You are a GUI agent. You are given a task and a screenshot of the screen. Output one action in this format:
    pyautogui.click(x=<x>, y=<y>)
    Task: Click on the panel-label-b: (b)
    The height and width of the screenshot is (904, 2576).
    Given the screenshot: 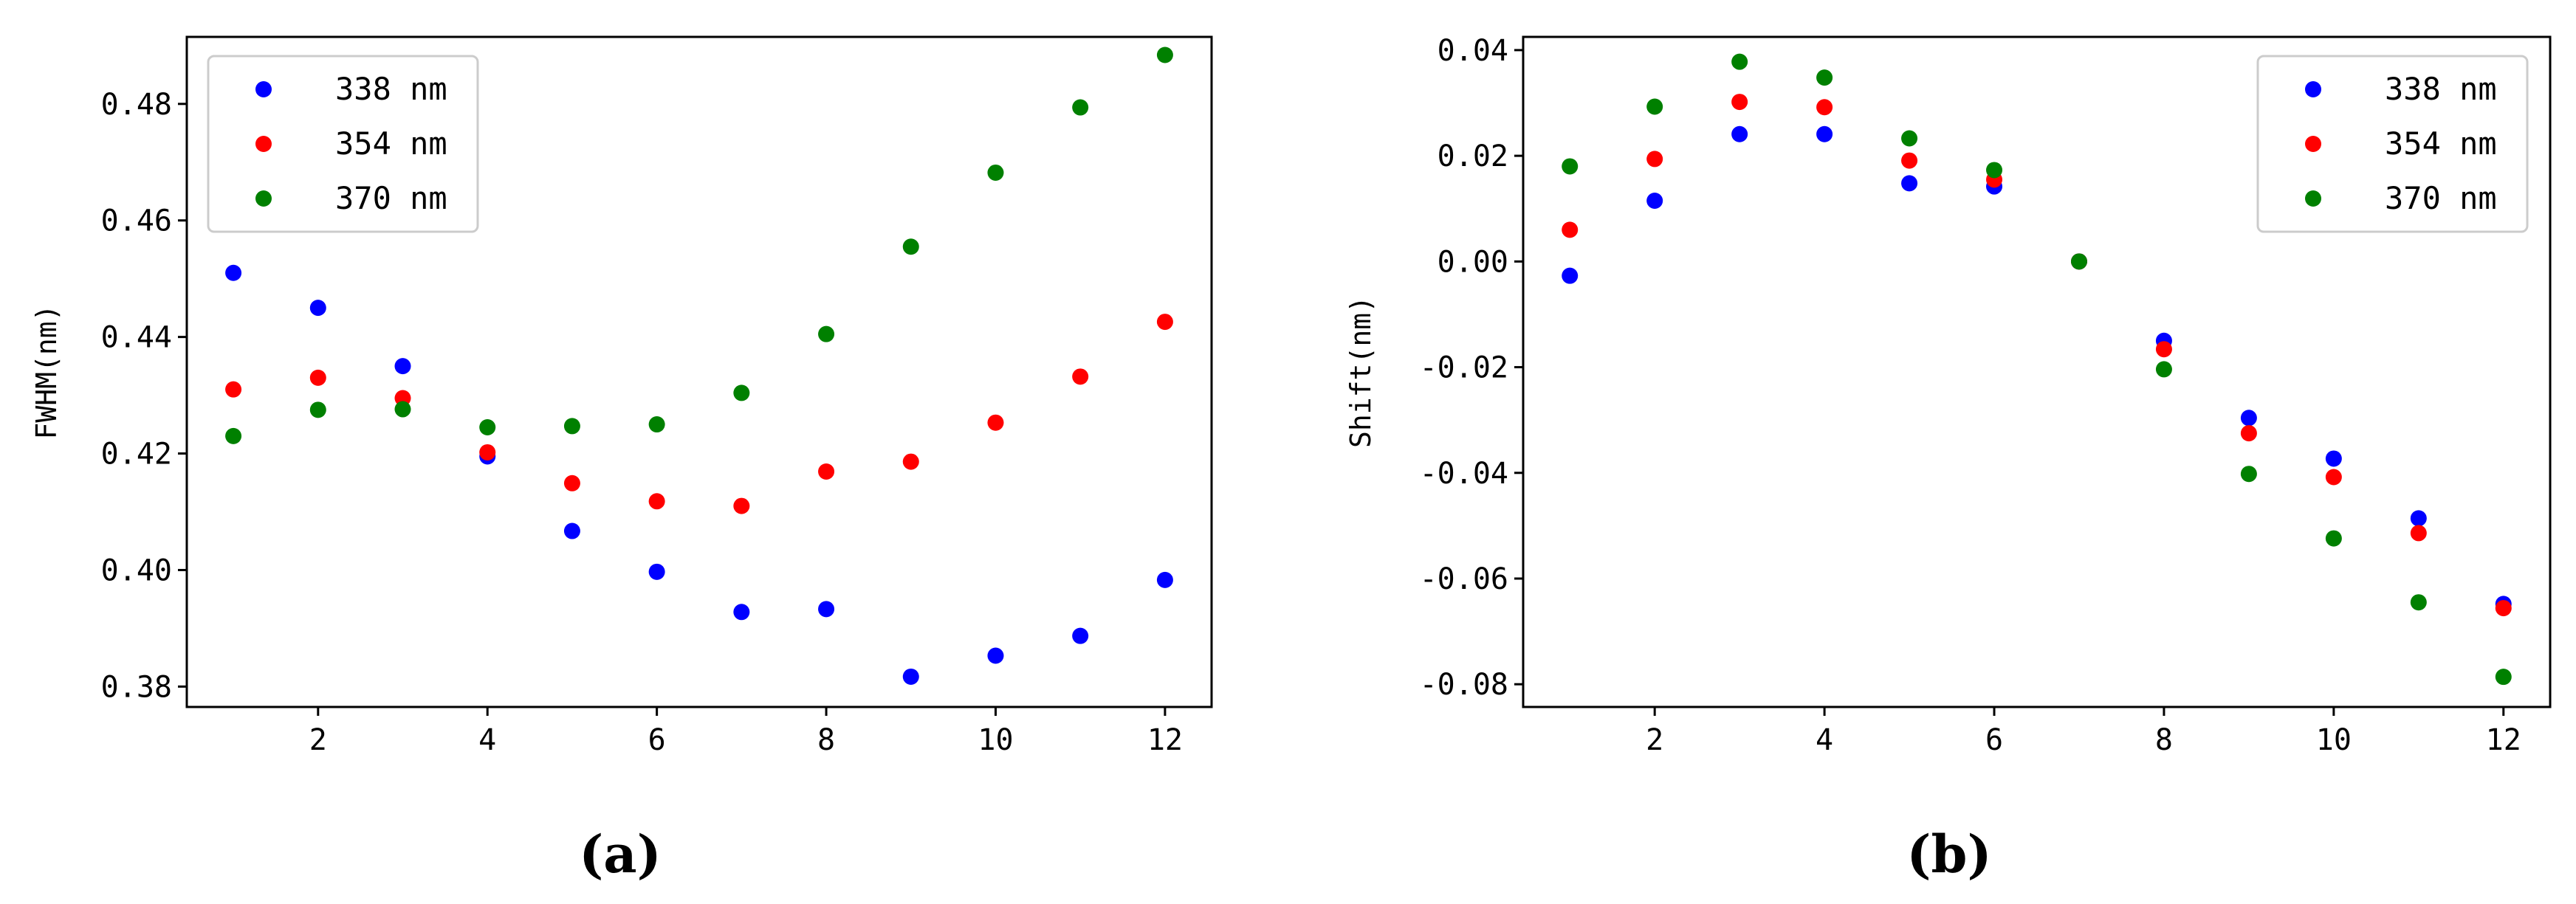 What is the action you would take?
    pyautogui.click(x=1948, y=854)
    